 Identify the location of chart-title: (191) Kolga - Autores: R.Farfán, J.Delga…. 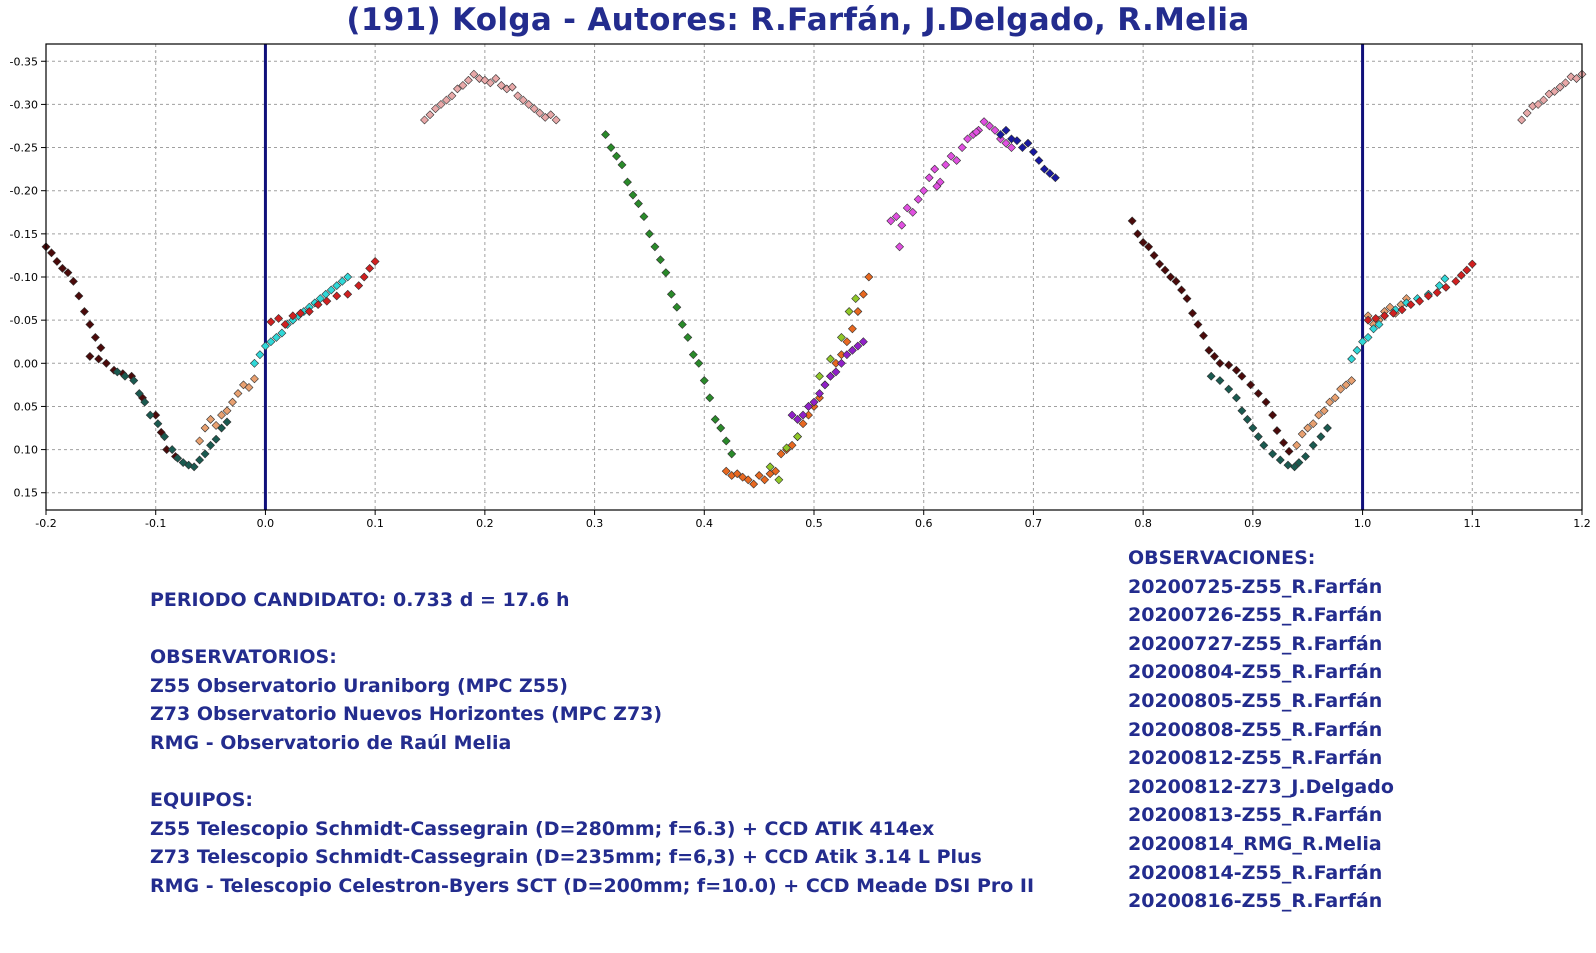
(798, 20).